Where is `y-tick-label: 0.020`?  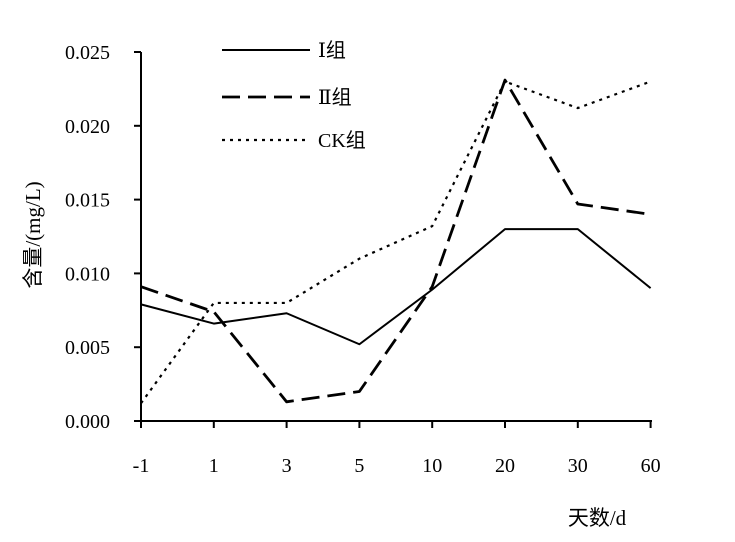 y-tick-label: 0.020 is located at coordinates (87, 127).